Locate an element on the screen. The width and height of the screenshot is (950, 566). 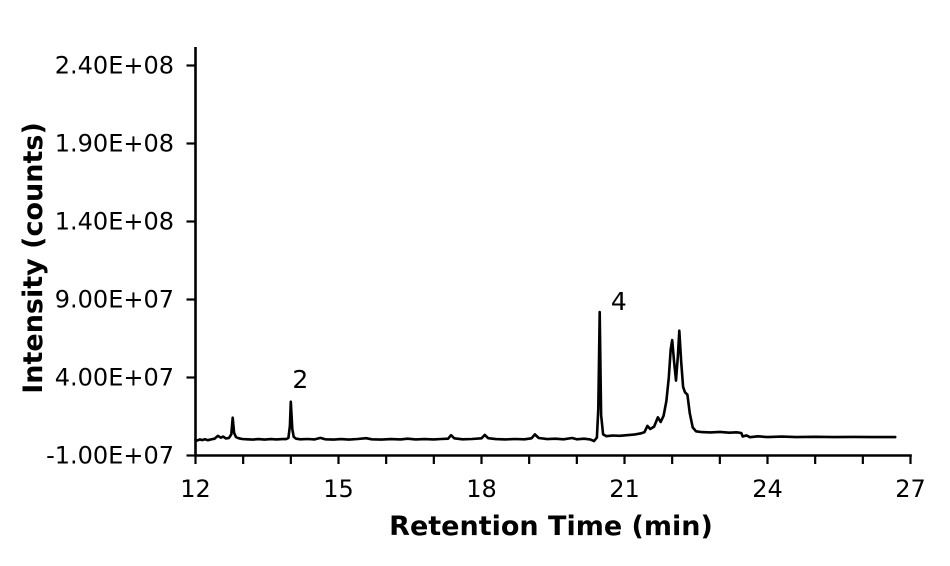
peak-label: 2 is located at coordinates (300, 379).